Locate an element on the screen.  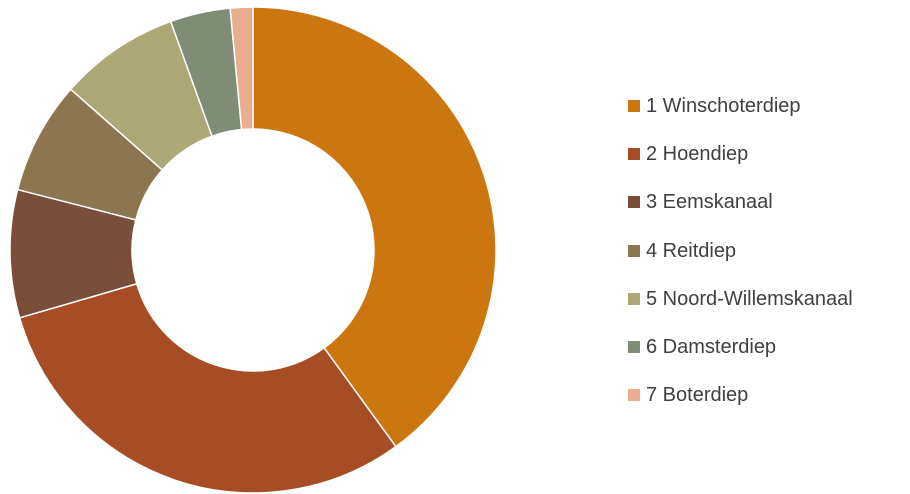
legend-label: 4 Reitdiep is located at coordinates (691, 250).